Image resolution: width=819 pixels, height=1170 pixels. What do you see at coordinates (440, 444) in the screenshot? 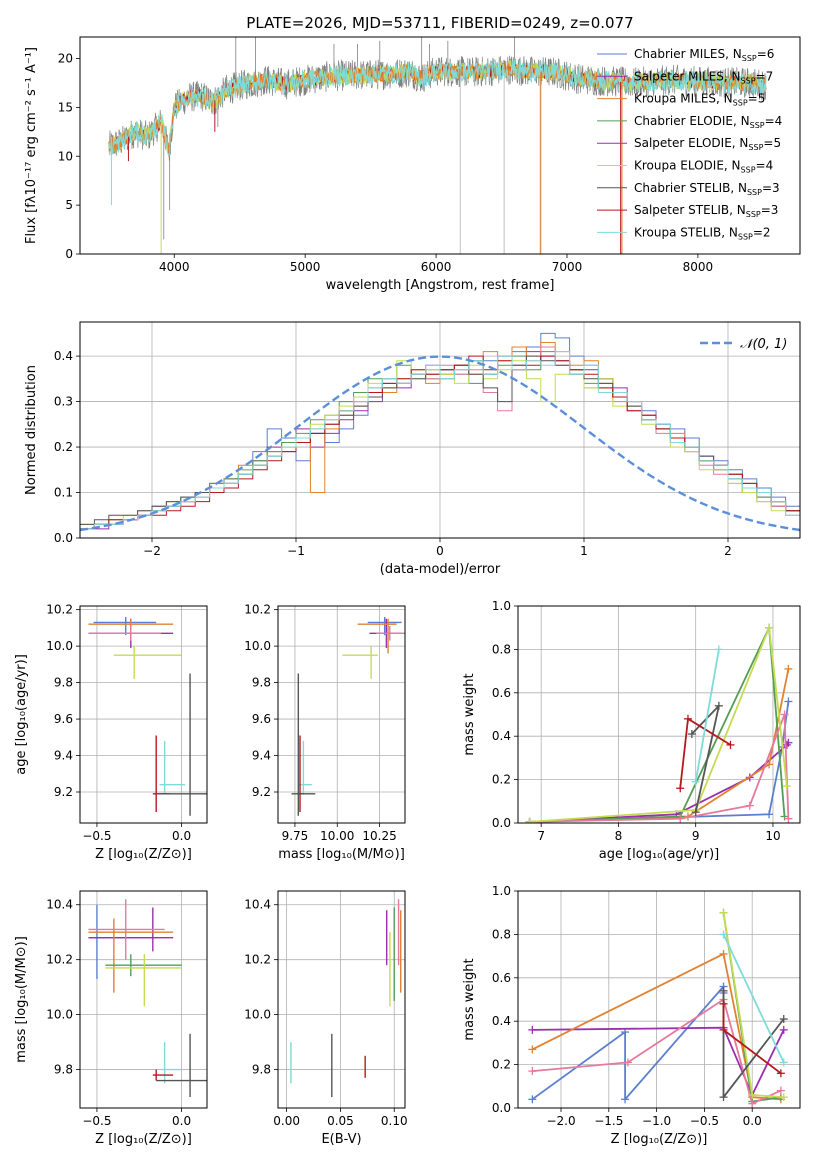
I see `residual-histogram` at bounding box center [440, 444].